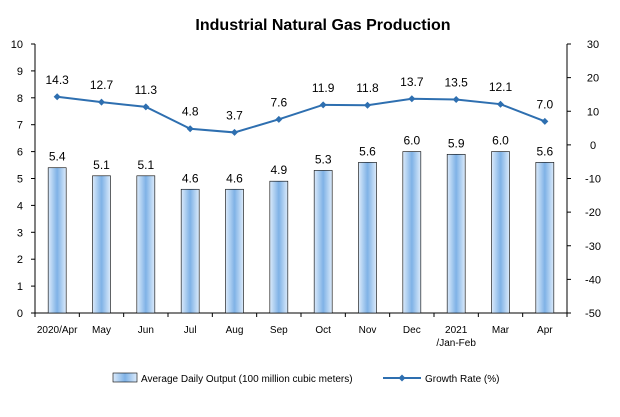  I want to click on growth-rate-value-label: 12.7, so click(102, 85).